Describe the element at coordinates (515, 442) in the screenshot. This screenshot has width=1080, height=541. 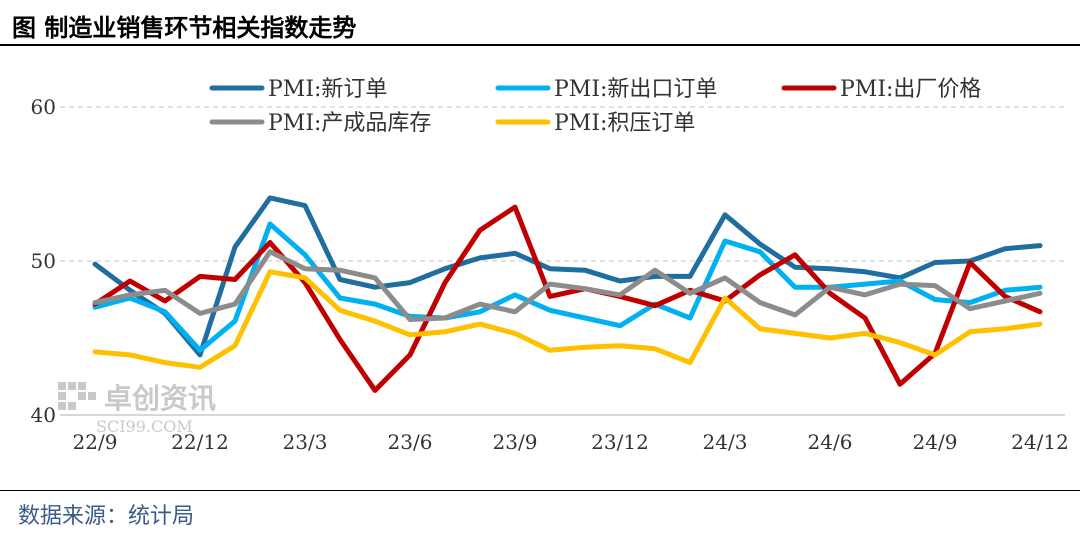
I see `x-tick-label: 23/9` at that location.